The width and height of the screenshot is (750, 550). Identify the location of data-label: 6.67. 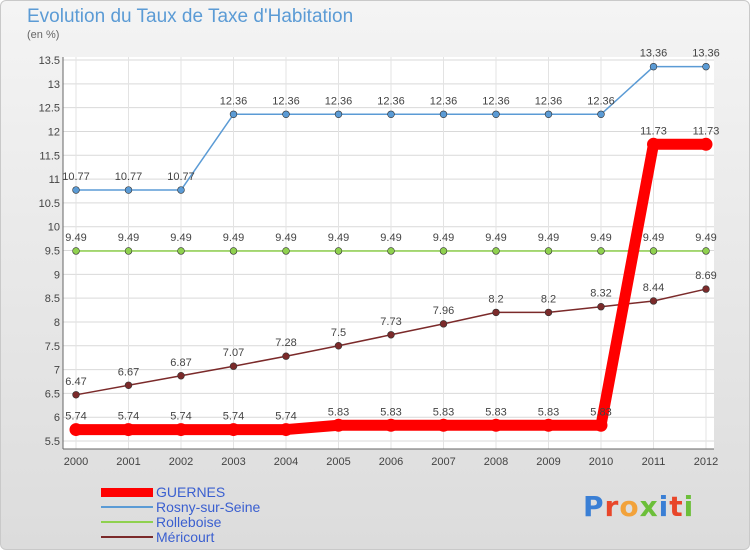
(128, 372).